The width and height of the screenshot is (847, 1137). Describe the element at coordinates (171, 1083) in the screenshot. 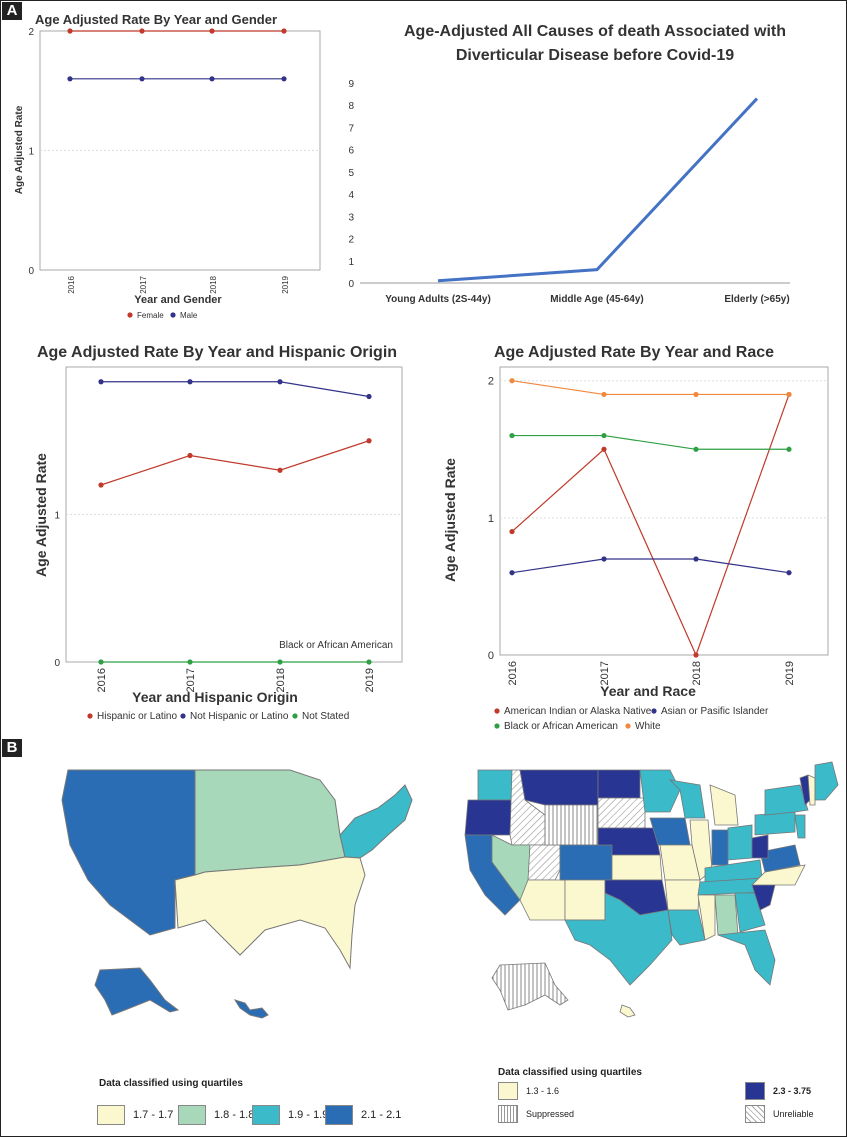

I see `left-map-legend-title: Data classified using quartiles` at that location.